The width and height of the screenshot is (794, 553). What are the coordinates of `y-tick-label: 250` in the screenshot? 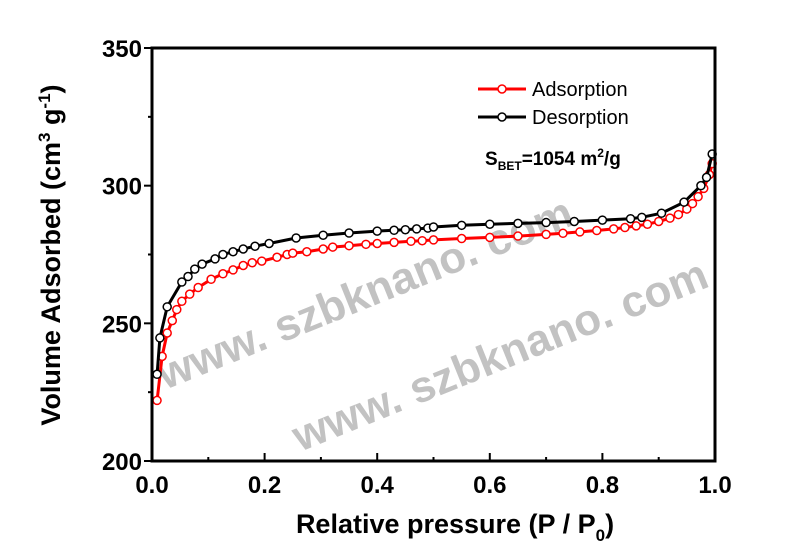 It's located at (122, 324).